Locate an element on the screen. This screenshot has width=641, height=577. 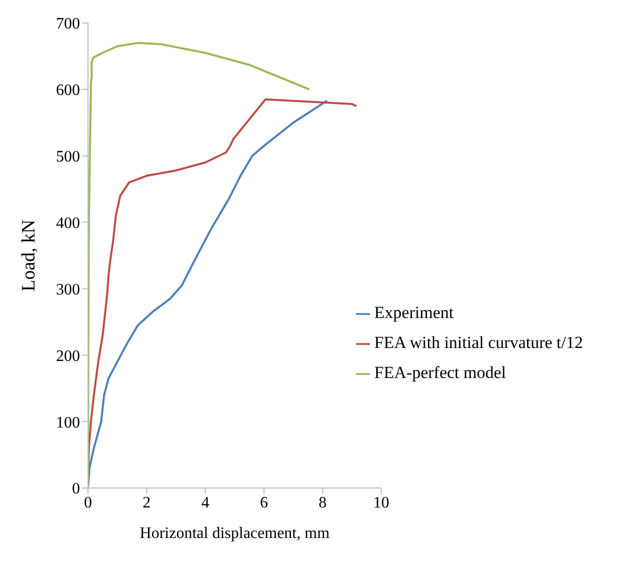
x-tick-label: 4 is located at coordinates (205, 503).